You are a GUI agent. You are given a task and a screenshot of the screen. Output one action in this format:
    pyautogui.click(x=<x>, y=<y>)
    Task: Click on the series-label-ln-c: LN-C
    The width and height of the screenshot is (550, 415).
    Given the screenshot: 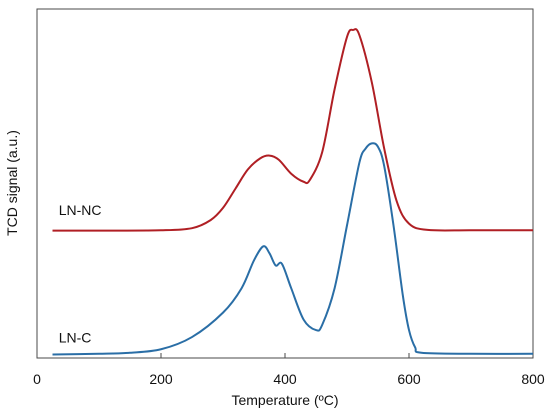 What is the action you would take?
    pyautogui.click(x=75, y=337)
    